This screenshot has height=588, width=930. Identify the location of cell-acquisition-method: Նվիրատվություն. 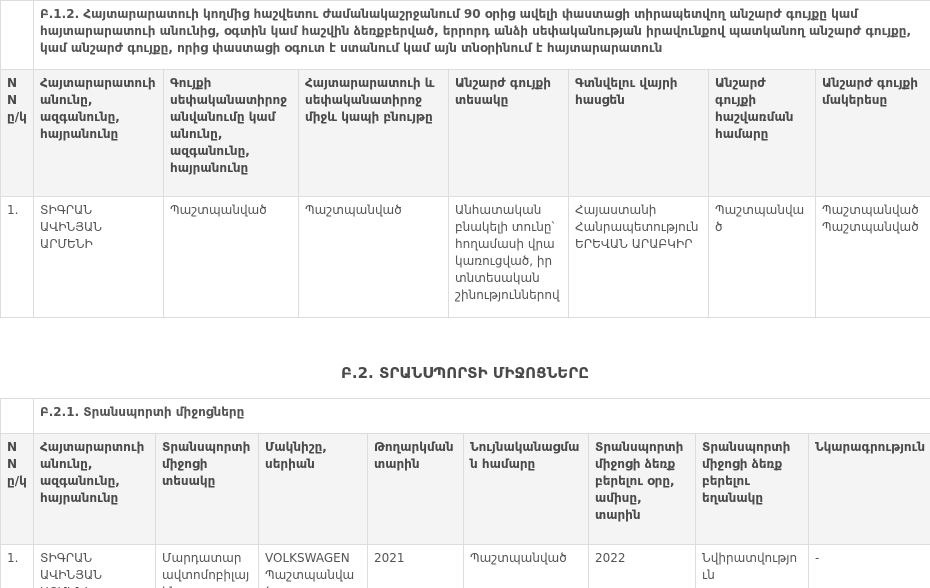
(752, 566).